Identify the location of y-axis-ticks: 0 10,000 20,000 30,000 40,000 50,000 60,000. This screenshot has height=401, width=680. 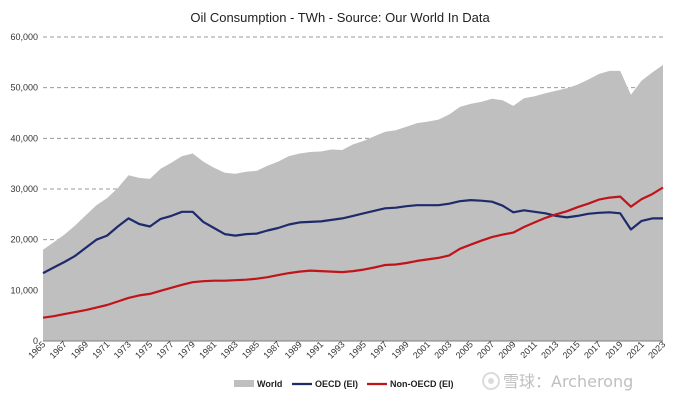
(24, 189).